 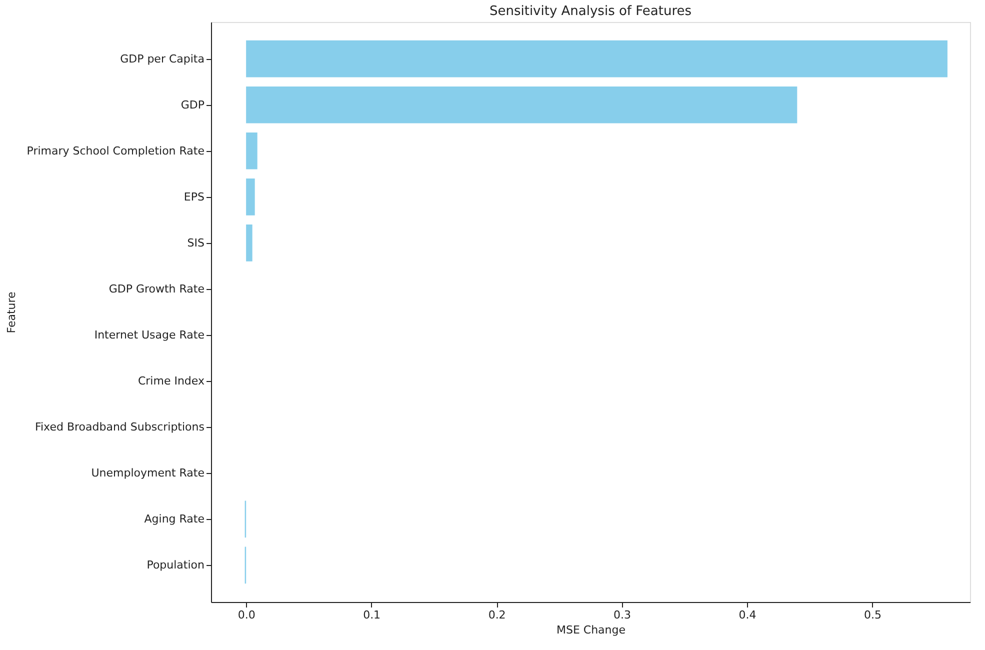 I want to click on x-tick-label: 0.4, so click(x=747, y=615).